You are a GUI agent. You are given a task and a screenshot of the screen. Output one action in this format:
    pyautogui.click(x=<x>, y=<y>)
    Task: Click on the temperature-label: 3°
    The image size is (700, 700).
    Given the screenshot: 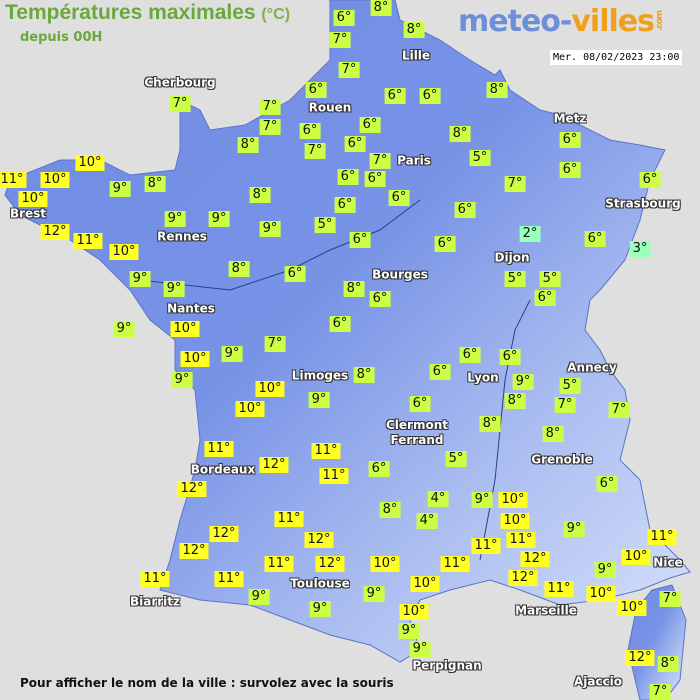 What is the action you would take?
    pyautogui.click(x=640, y=249)
    